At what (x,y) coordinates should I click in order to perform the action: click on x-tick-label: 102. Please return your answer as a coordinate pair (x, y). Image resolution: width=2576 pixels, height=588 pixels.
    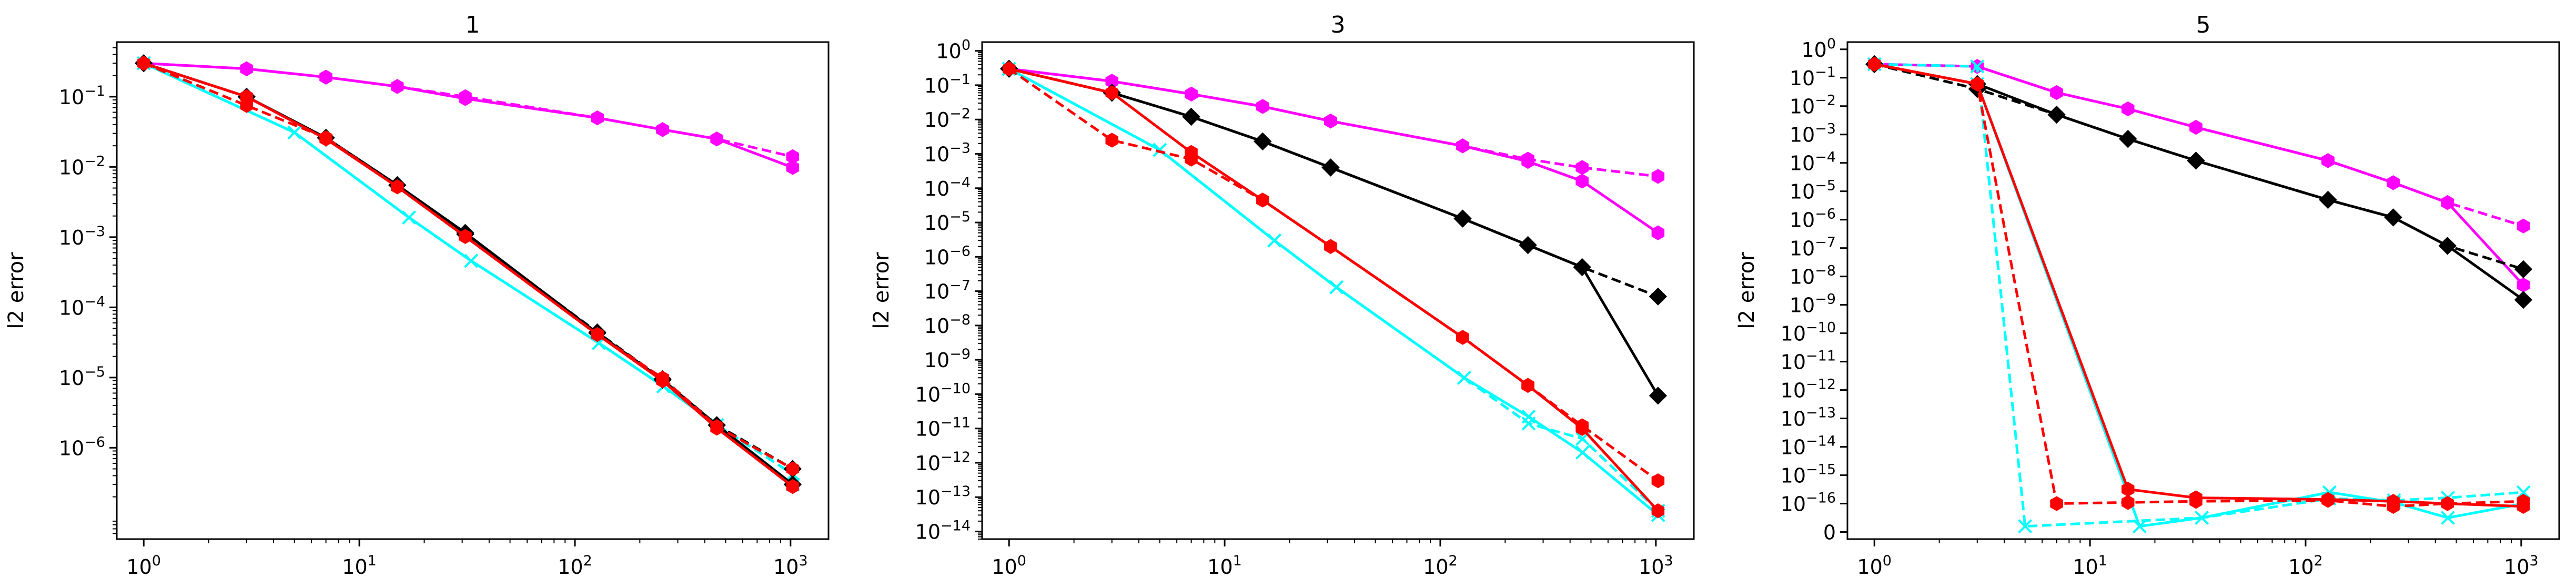
    Looking at the image, I should click on (1440, 566).